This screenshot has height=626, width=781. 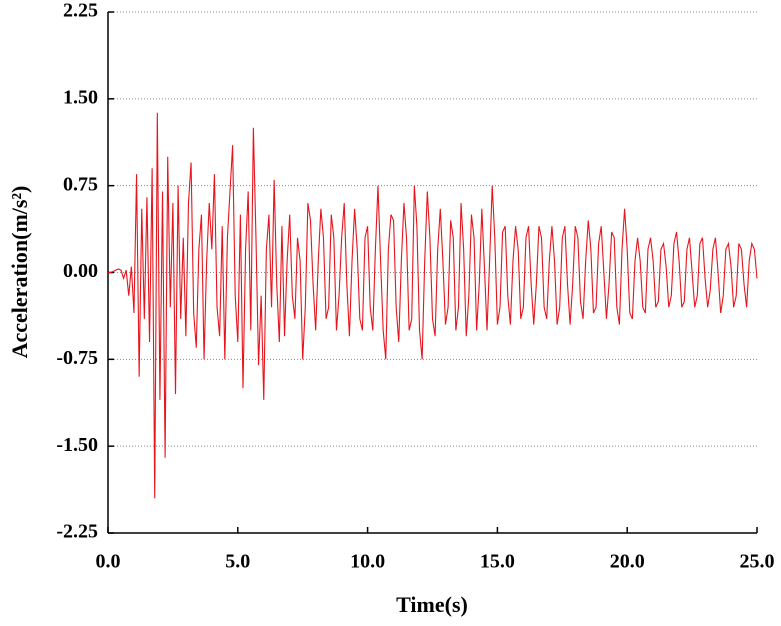 What do you see at coordinates (367, 562) in the screenshot?
I see `x-tick-label: 10.0` at bounding box center [367, 562].